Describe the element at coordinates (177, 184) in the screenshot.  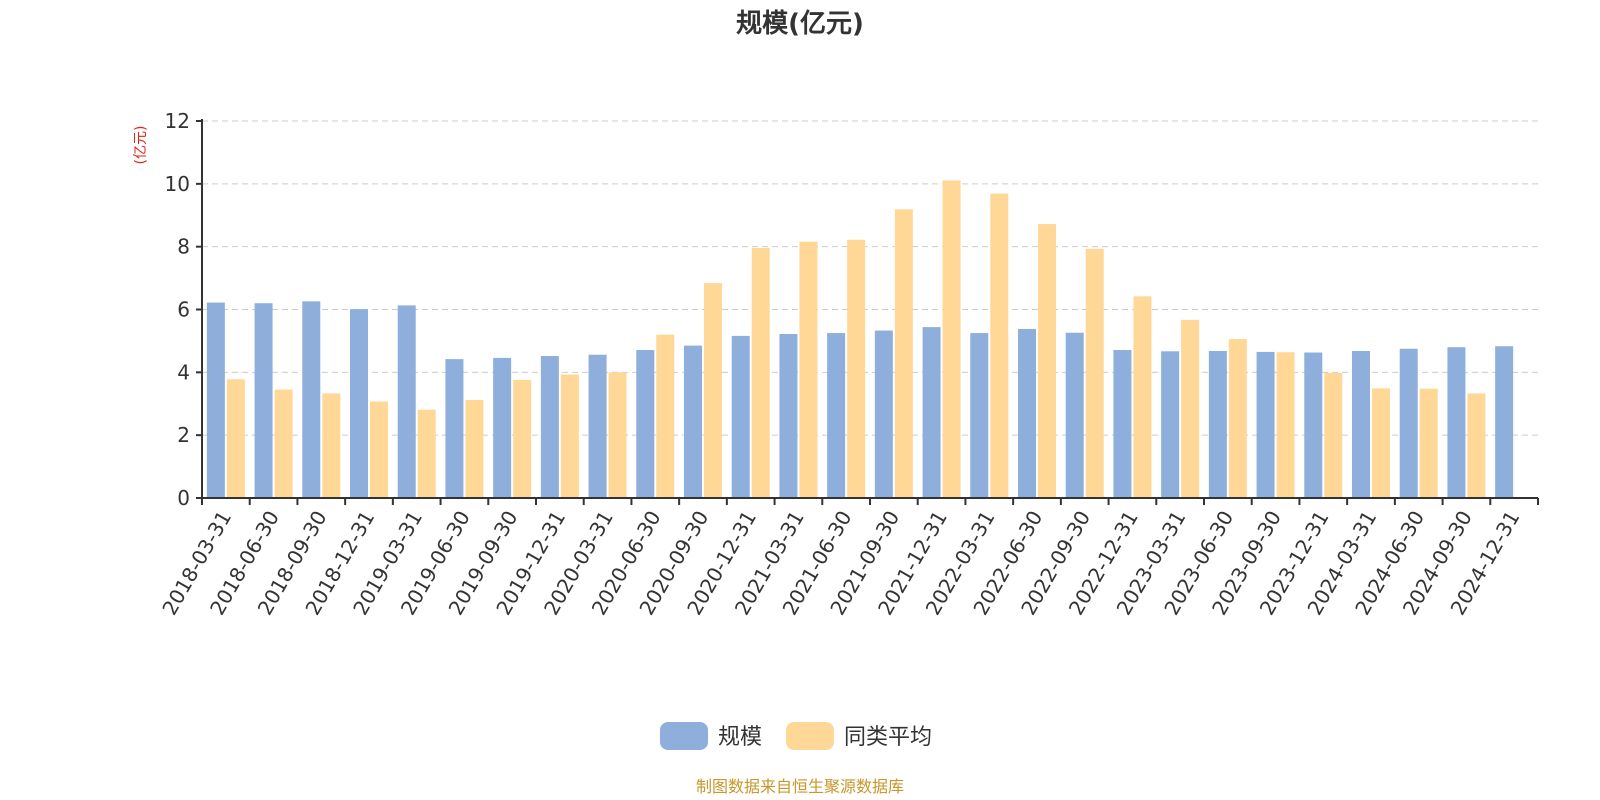
I see `y-tick-label: 10` at that location.